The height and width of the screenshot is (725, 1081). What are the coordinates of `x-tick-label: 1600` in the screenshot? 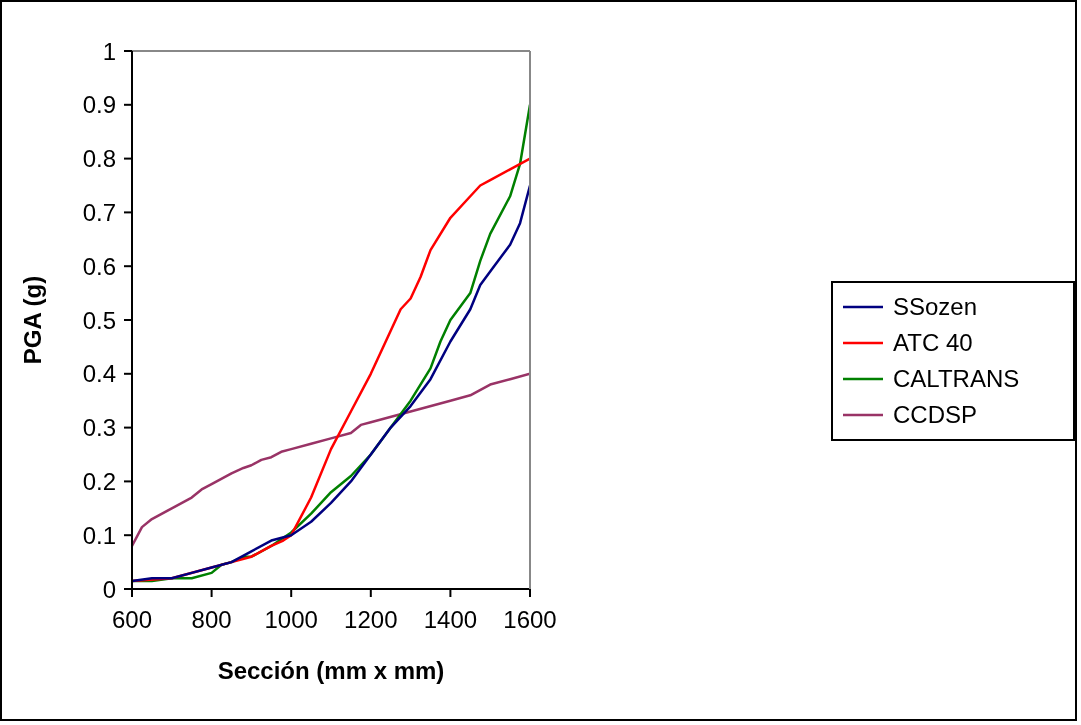 It's located at (530, 620).